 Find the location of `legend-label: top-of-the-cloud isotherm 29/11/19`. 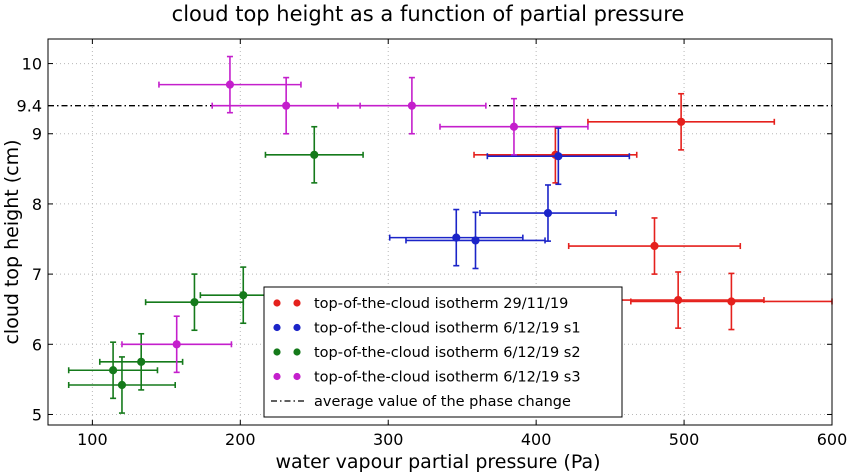

legend-label: top-of-the-cloud isotherm 29/11/19 is located at coordinates (441, 304).